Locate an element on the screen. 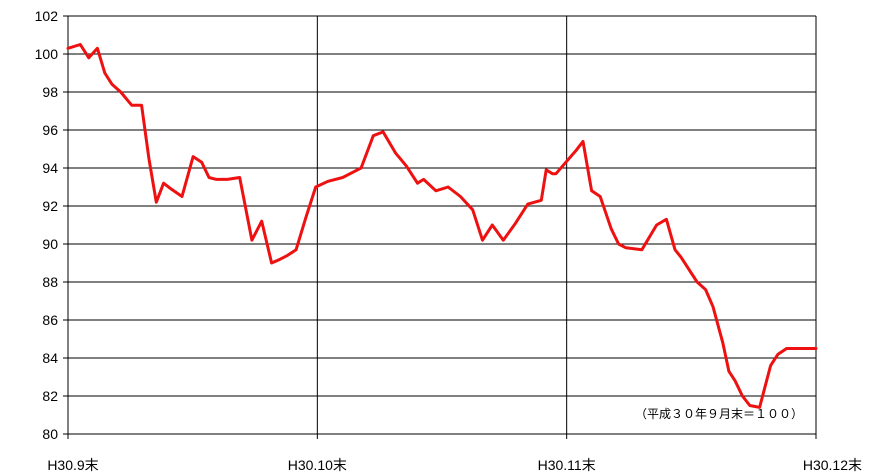  y-tick-label: 80 is located at coordinates (50, 434).